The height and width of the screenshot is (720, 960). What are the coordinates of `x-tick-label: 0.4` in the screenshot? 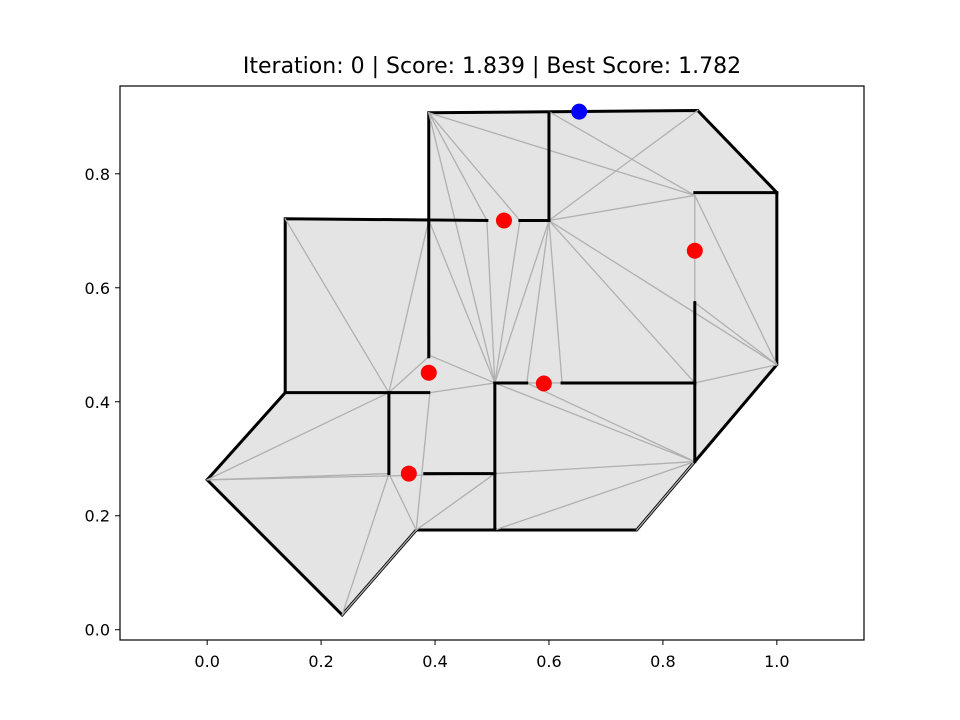 It's located at (434, 661).